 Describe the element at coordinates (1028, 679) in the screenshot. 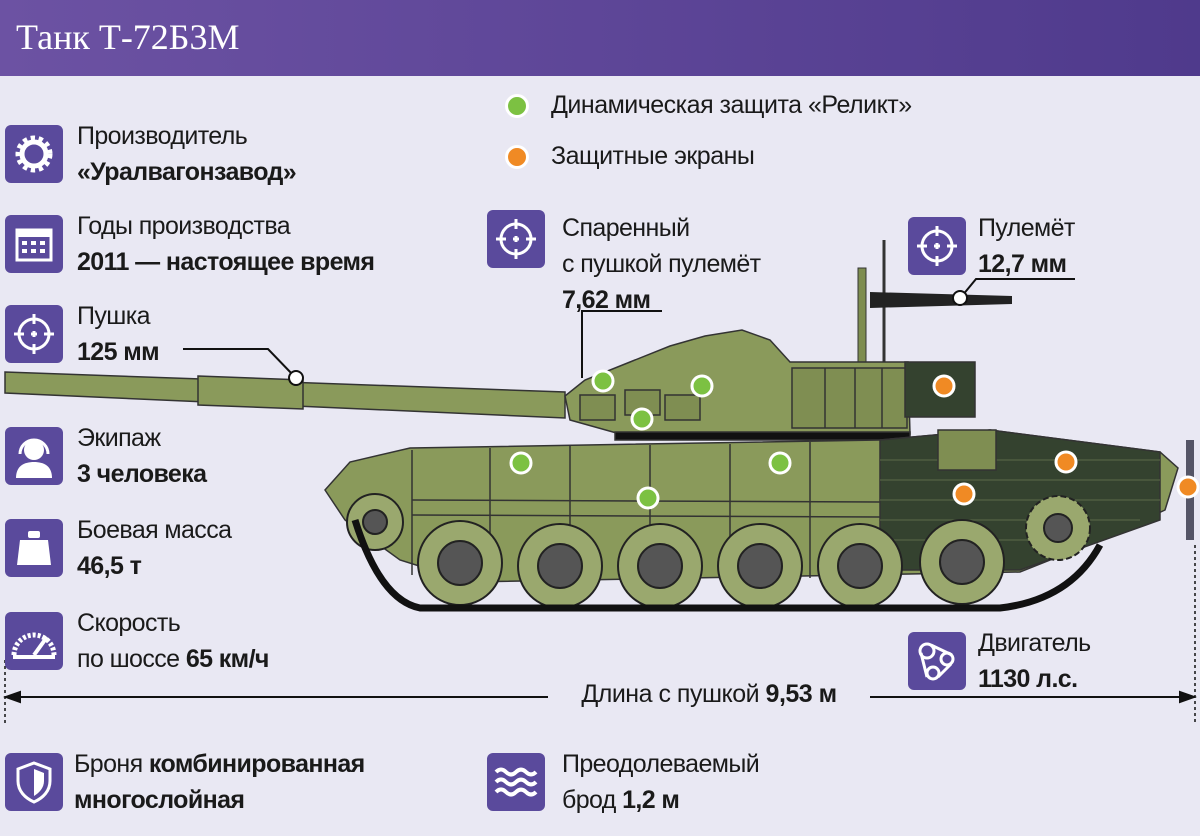

I see `engine-value: 1130 л.с.` at that location.